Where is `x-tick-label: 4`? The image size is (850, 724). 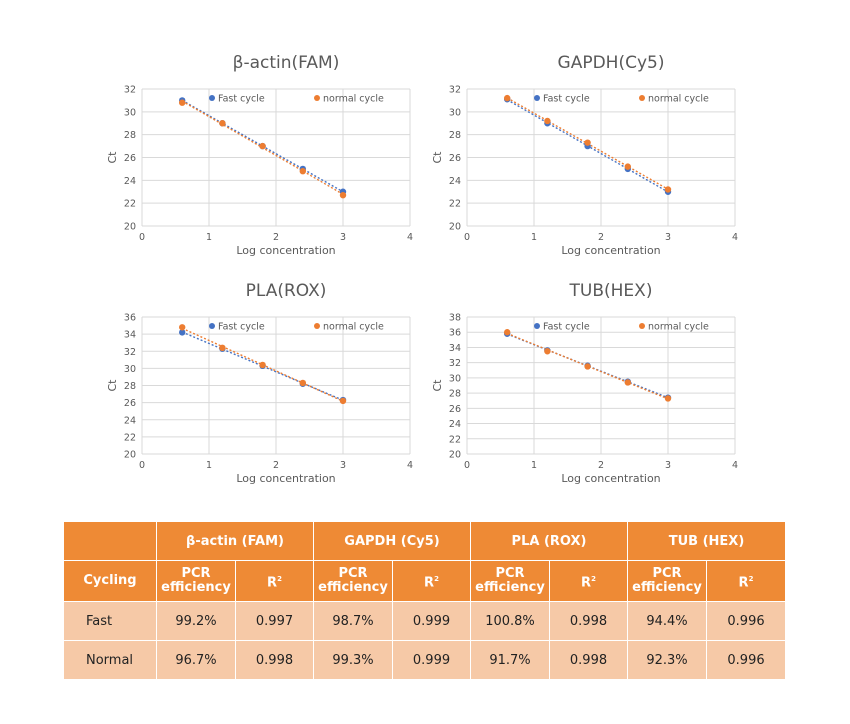 x-tick-label: 4 is located at coordinates (410, 465).